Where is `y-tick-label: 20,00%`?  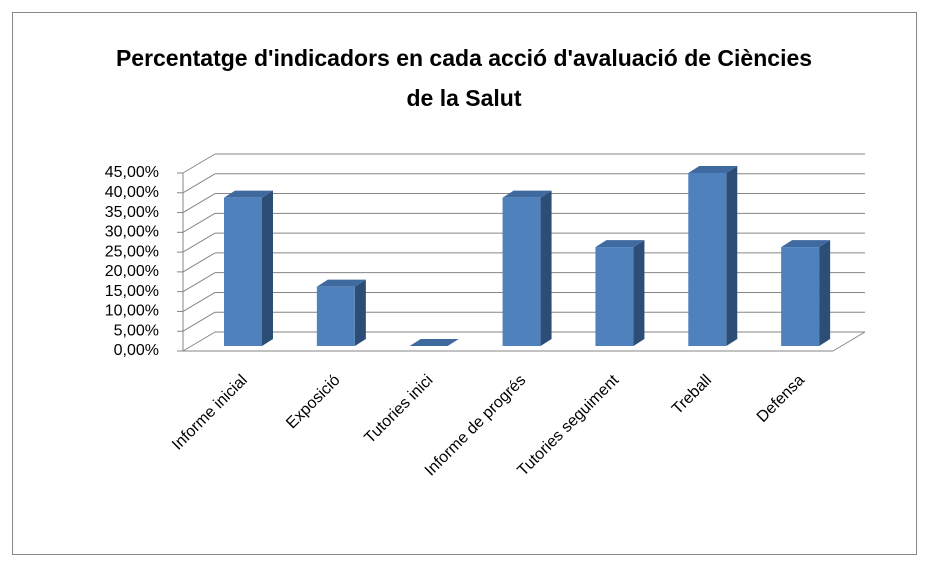 y-tick-label: 20,00% is located at coordinates (132, 271).